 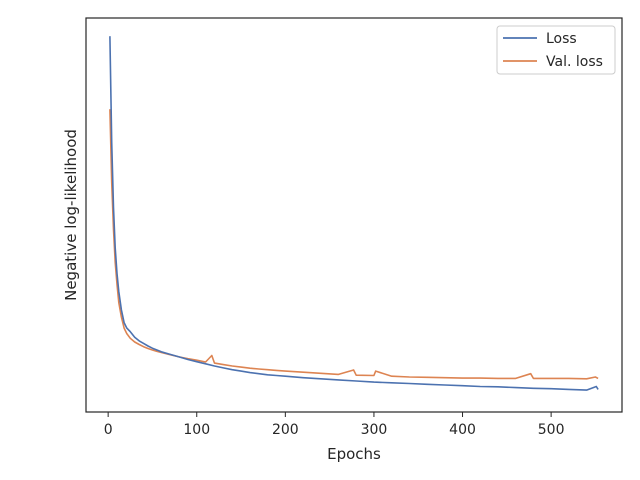 What do you see at coordinates (374, 430) in the screenshot?
I see `x-tick-label-300: 300` at bounding box center [374, 430].